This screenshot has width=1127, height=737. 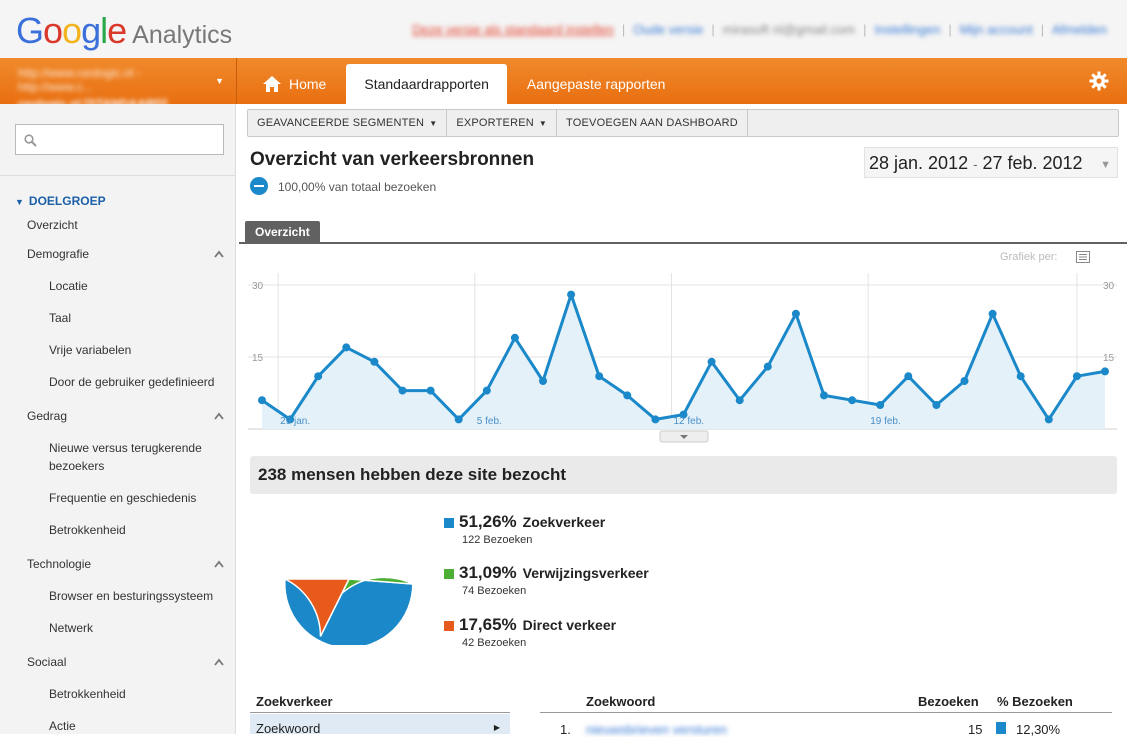 What do you see at coordinates (294, 701) in the screenshot?
I see `search-traffic-header: Zoekverkeer` at bounding box center [294, 701].